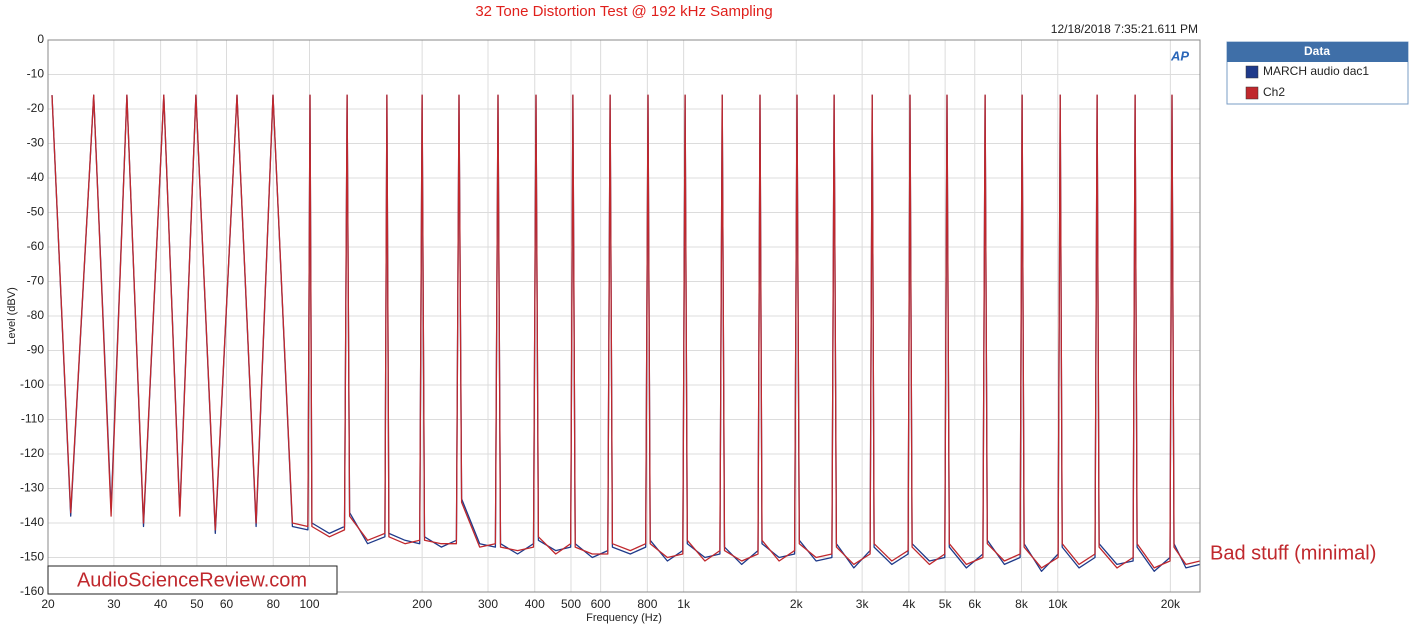  Describe the element at coordinates (1171, 604) in the screenshot. I see `x-tick-label: 20k` at that location.